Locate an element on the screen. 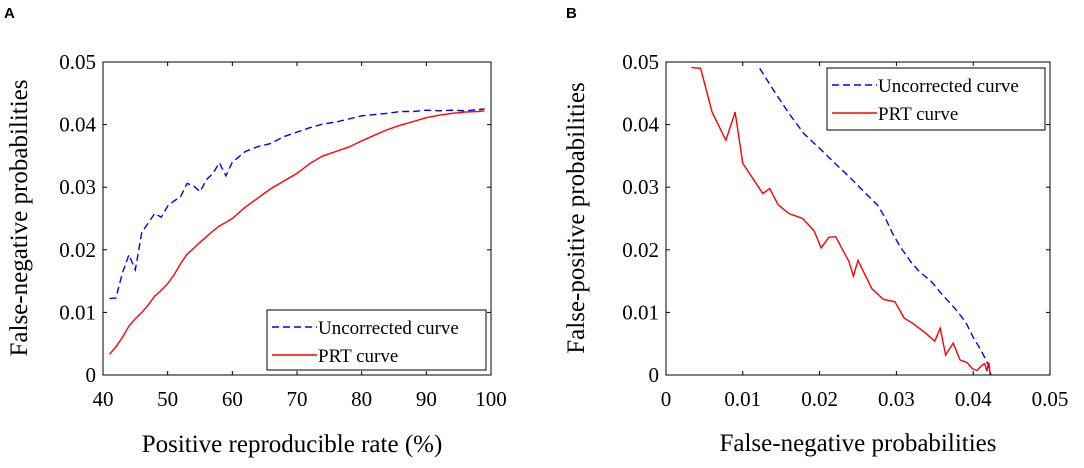 The image size is (1084, 468). panel-letter-b: B is located at coordinates (571, 13).